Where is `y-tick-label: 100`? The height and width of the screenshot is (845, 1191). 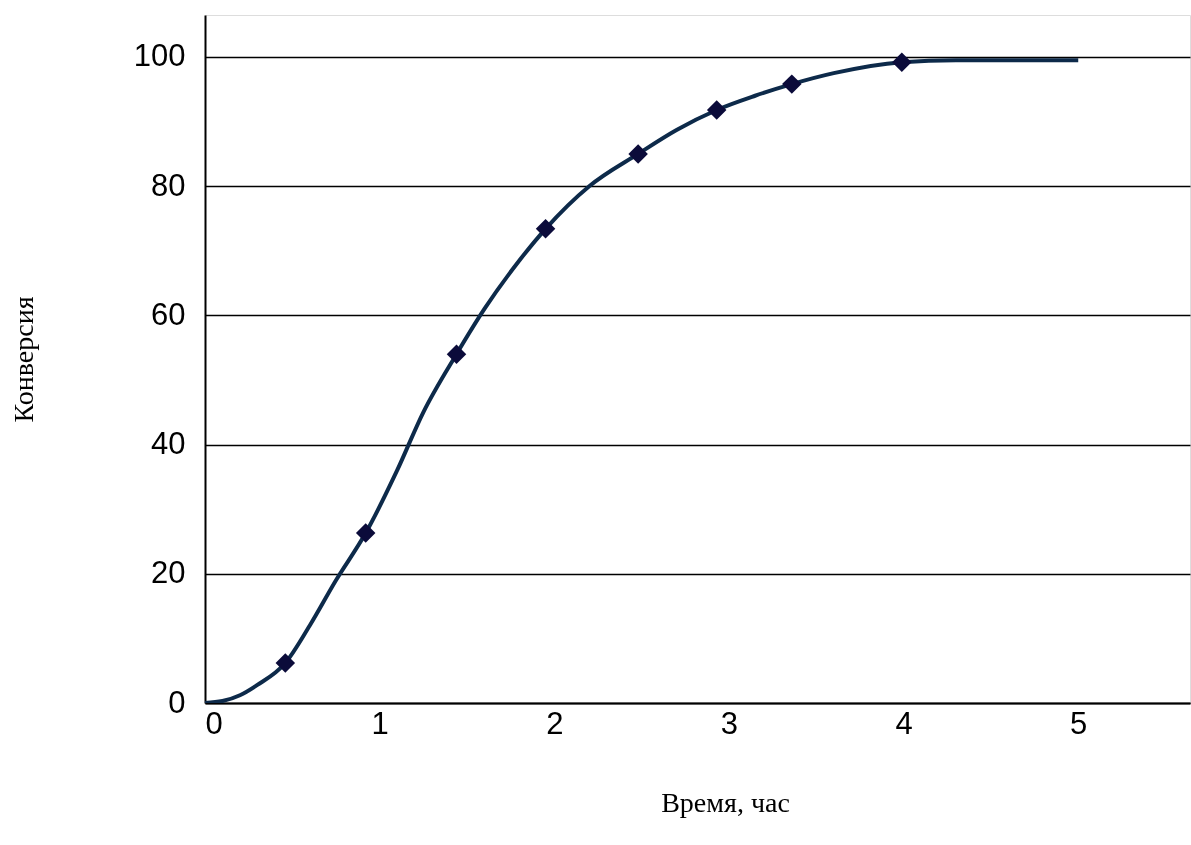
y-tick-label: 100 is located at coordinates (159, 56).